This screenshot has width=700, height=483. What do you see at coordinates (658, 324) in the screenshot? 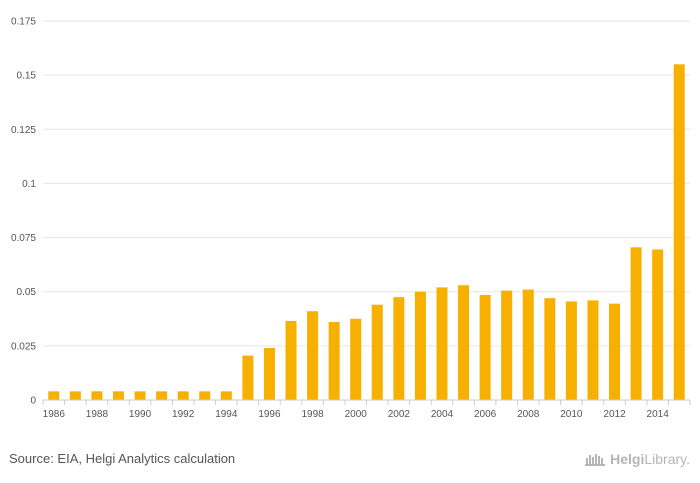
I see `bar-2014` at bounding box center [658, 324].